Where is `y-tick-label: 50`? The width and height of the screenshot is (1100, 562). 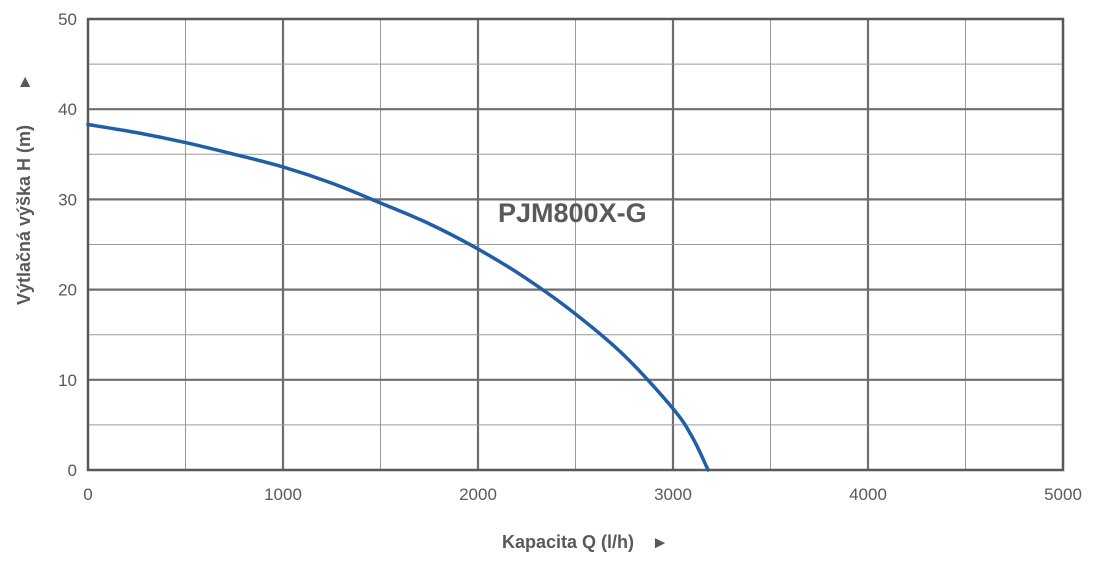 y-tick-label: 50 is located at coordinates (67, 19).